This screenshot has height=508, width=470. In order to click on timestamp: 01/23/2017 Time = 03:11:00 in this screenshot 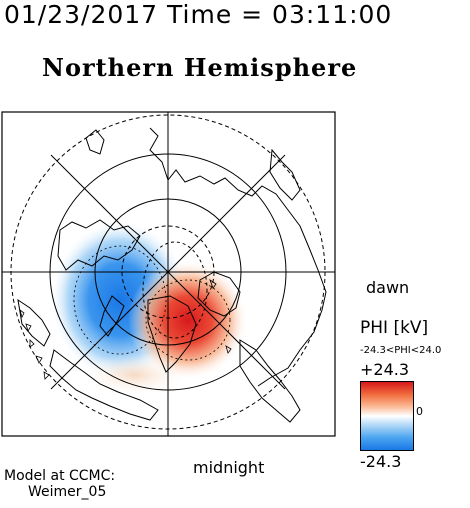, I will do `click(198, 14)`.